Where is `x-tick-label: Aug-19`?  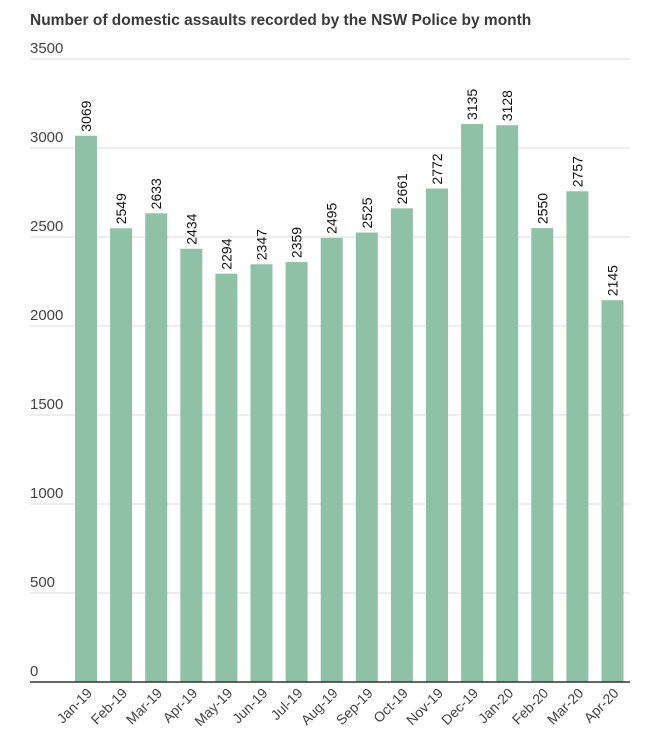 x-tick-label: Aug-19 is located at coordinates (319, 706).